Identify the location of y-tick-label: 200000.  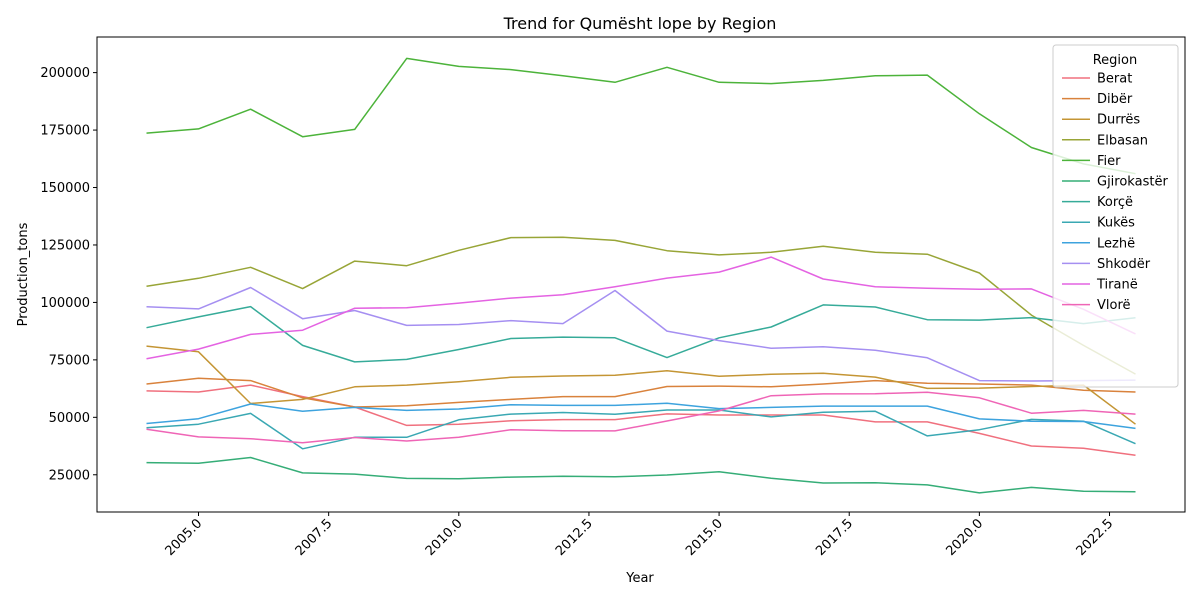
(65, 73).